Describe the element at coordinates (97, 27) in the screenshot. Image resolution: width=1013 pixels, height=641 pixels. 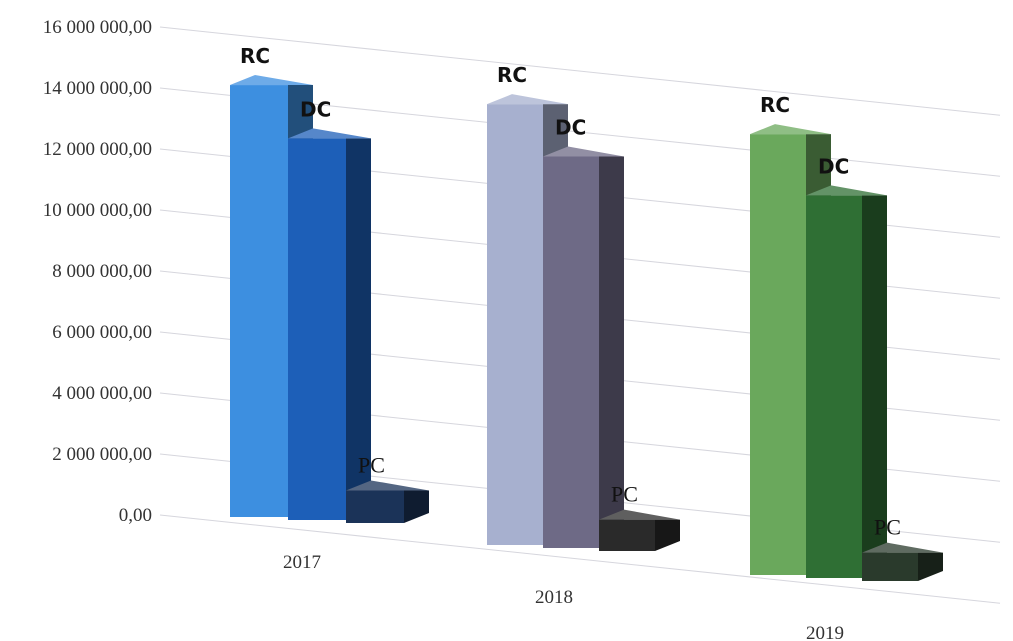
I see `y-tick-label: 16 000 000,00` at that location.